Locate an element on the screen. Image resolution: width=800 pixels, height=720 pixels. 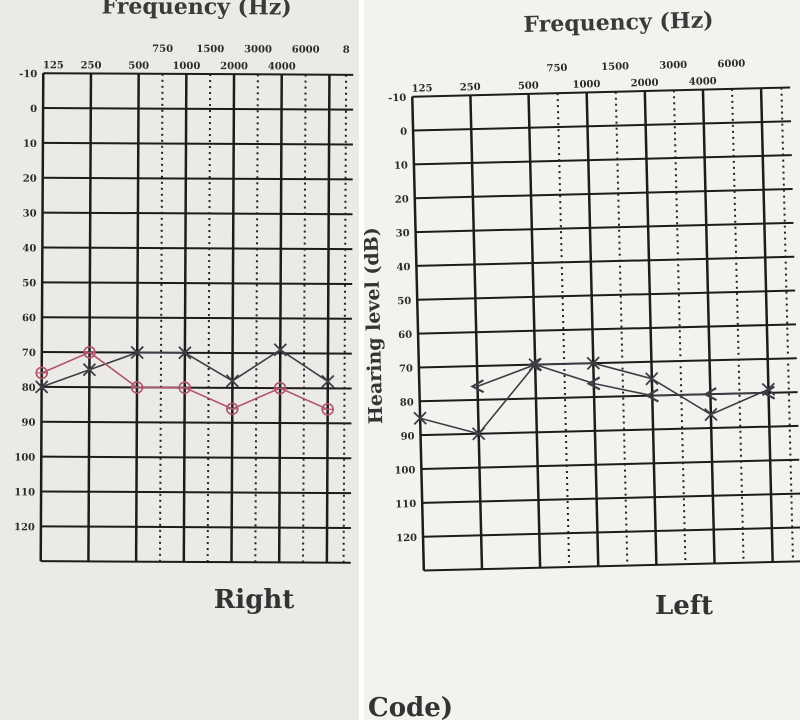
x-tick-label-top: 6000 is located at coordinates (306, 49).